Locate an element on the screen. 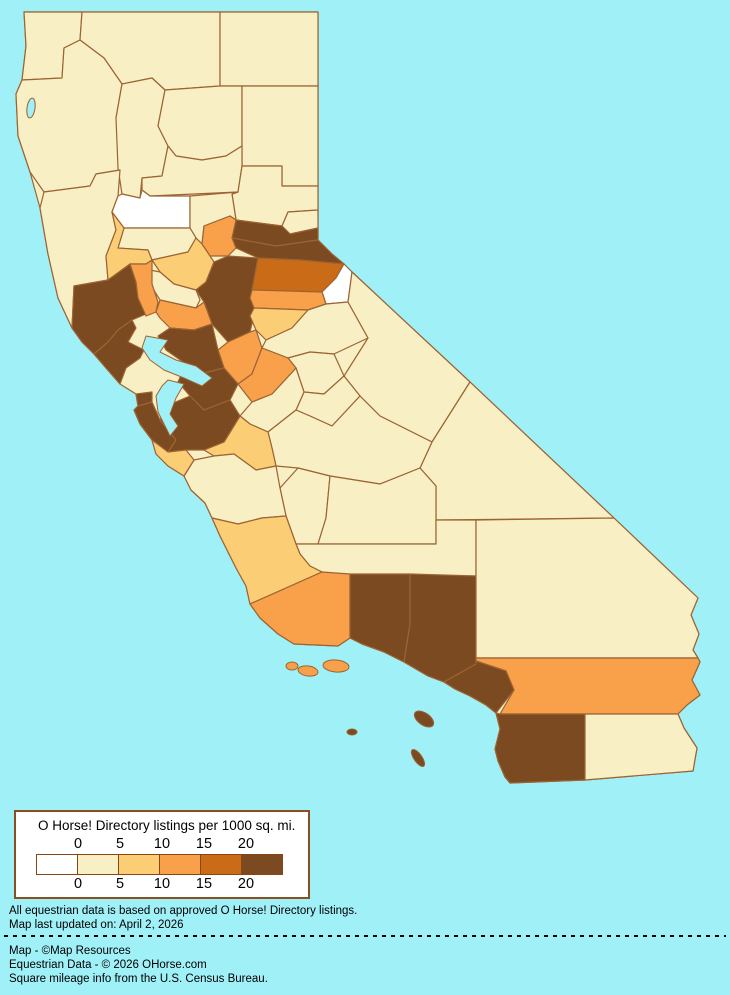  county-modoc is located at coordinates (269, 49).